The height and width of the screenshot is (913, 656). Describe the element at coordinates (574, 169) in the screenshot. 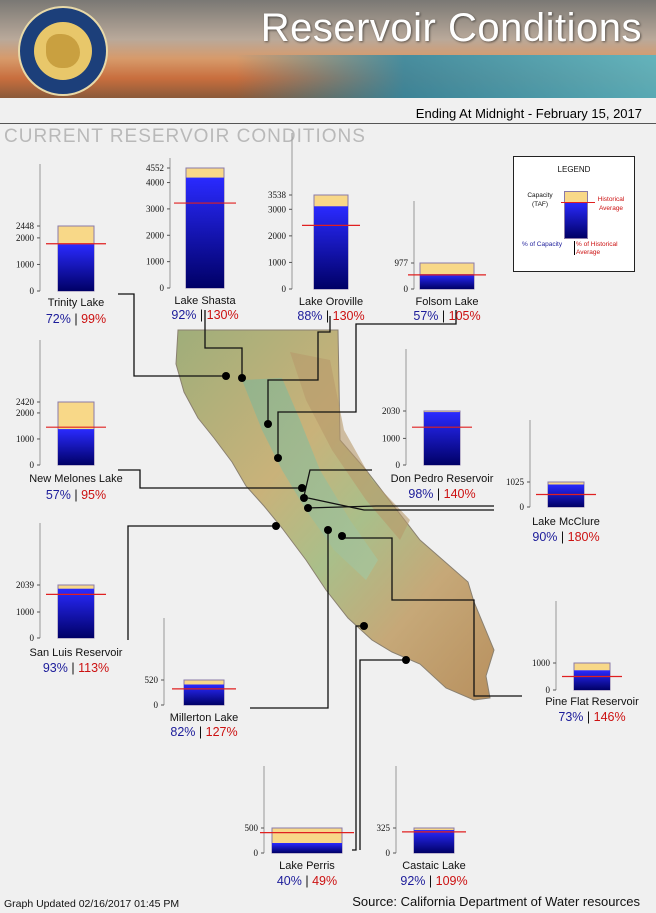

I see `legend-title: LEGEND` at that location.